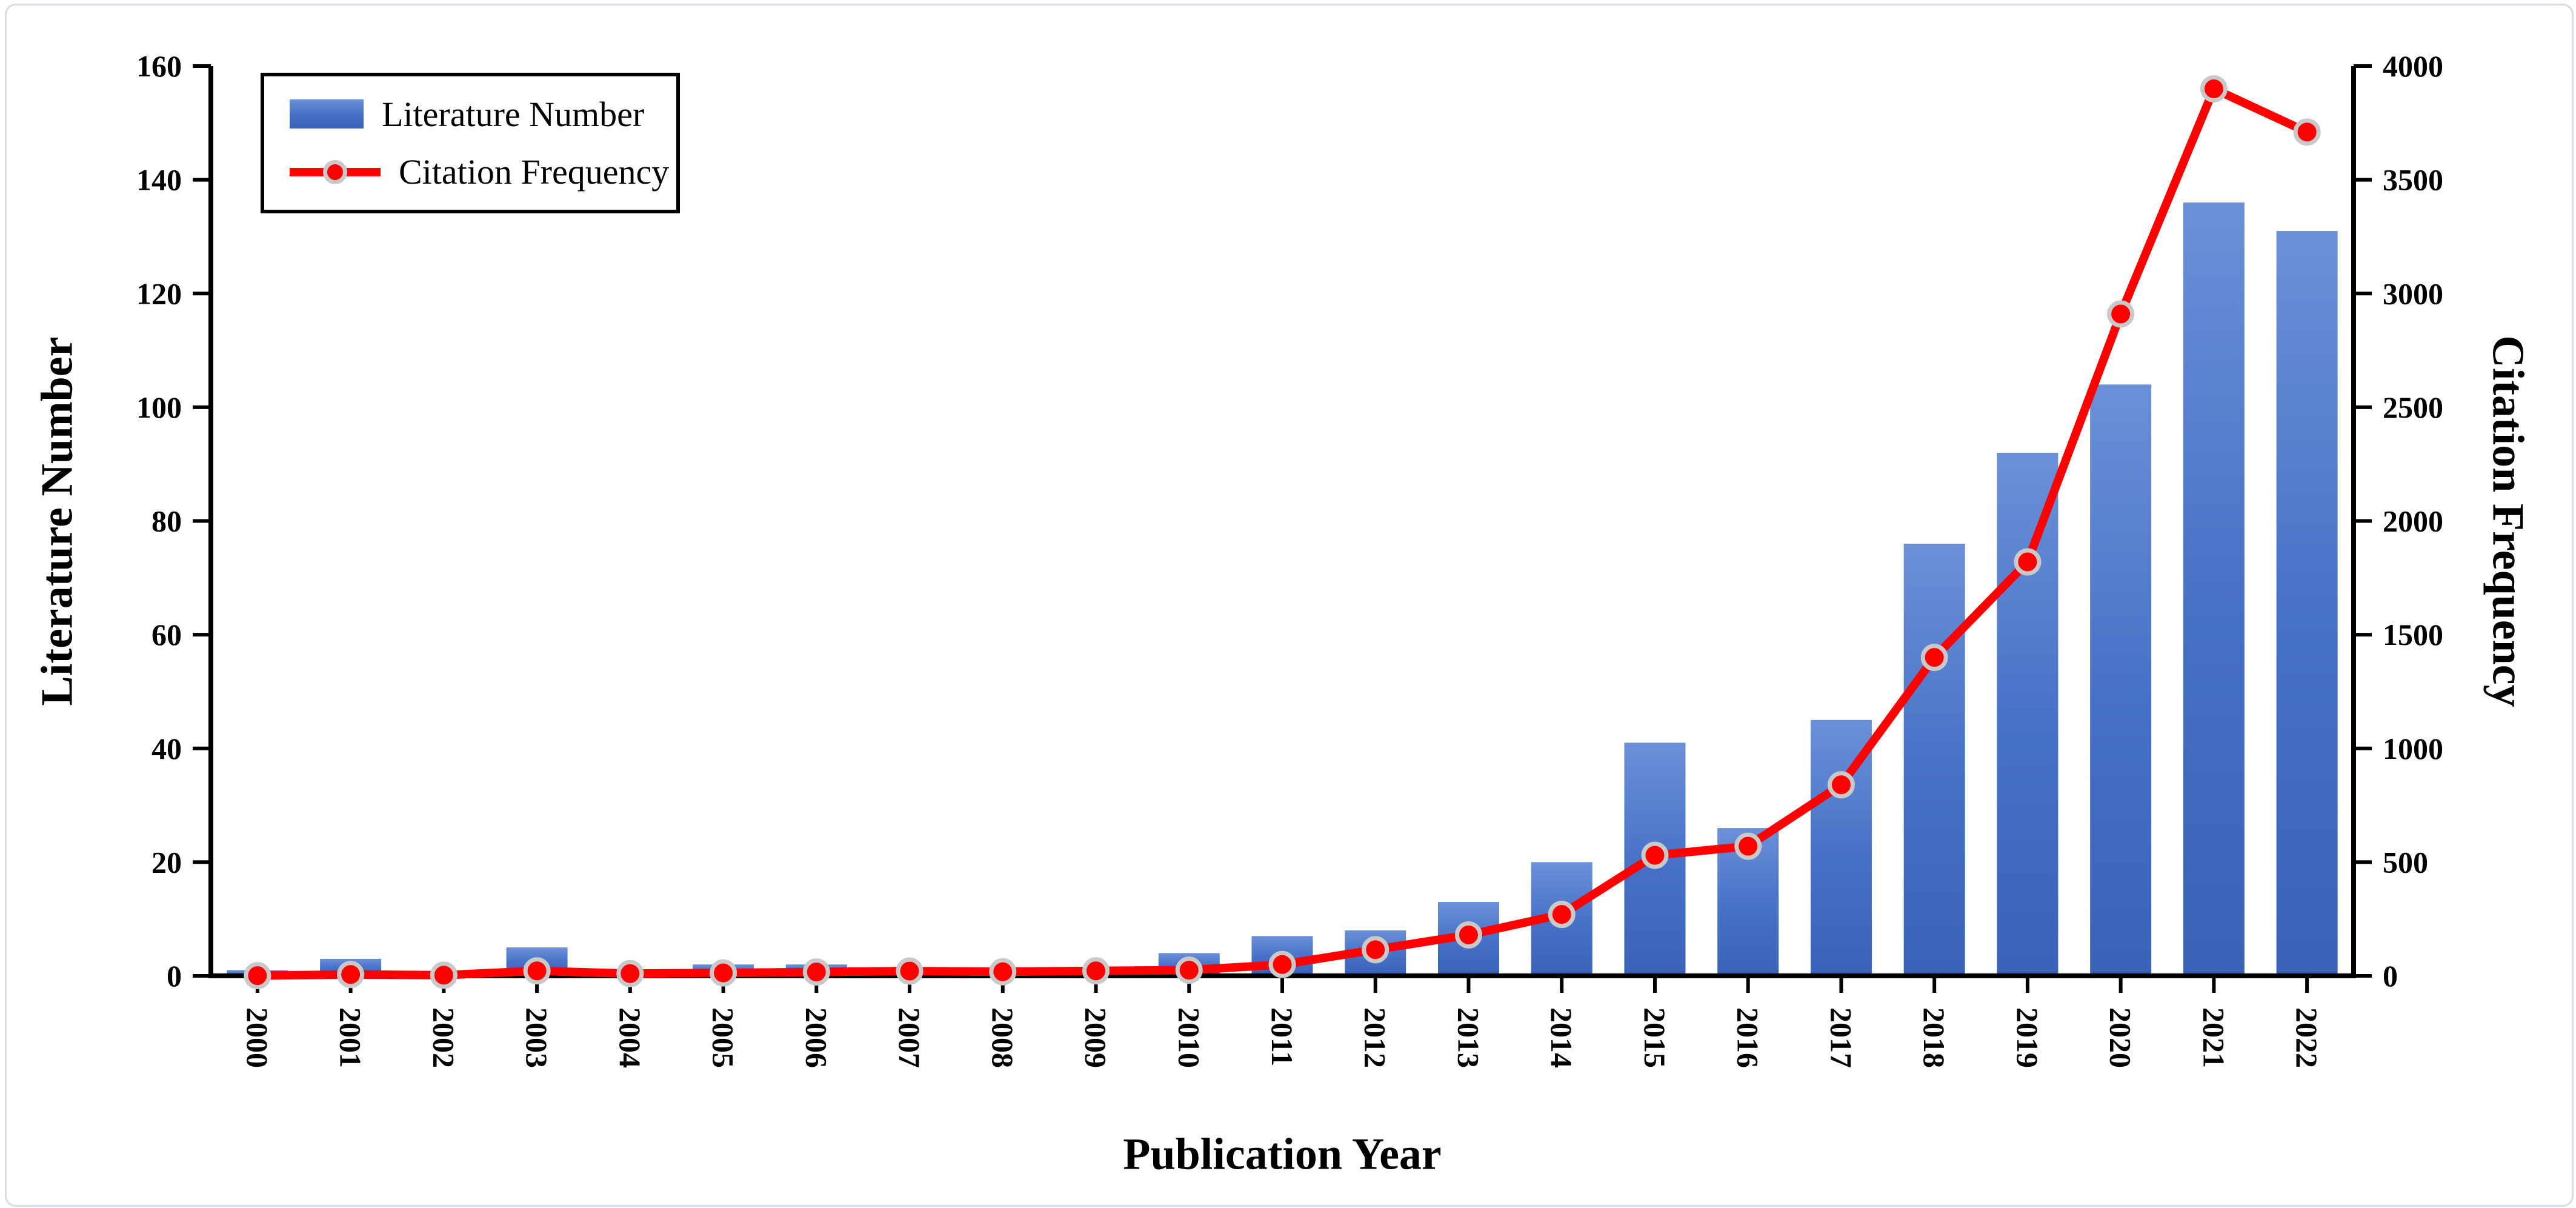 Image resolution: width=2576 pixels, height=1208 pixels. Describe the element at coordinates (1748, 1037) in the screenshot. I see `x-tick-label: 2016` at that location.